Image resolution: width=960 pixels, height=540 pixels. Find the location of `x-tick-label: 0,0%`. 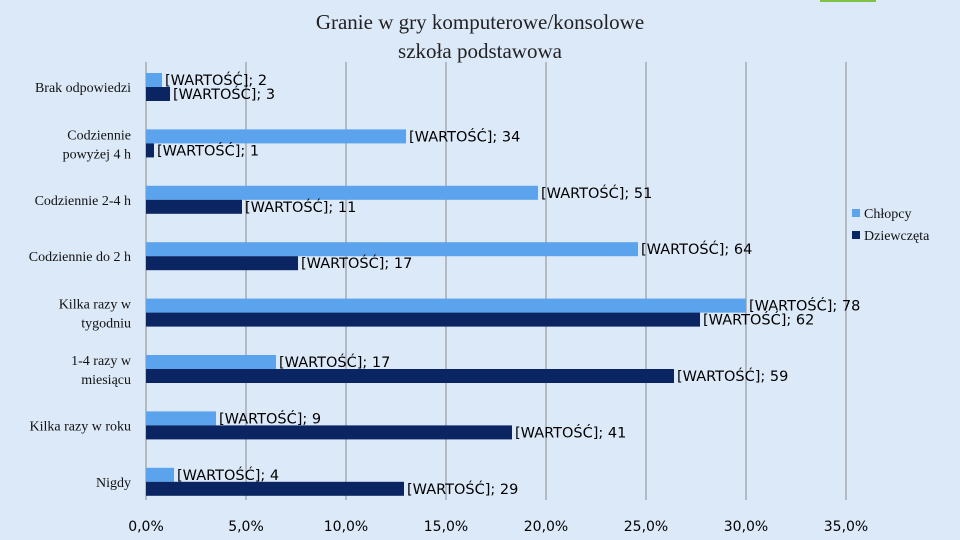

x-tick-label: 0,0% is located at coordinates (146, 527).